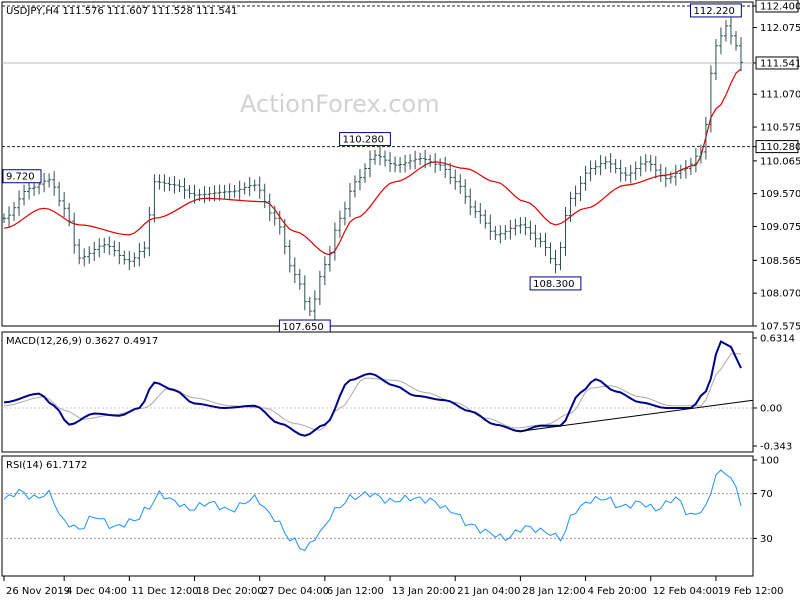 This screenshot has width=800, height=600. Describe the element at coordinates (553, 591) in the screenshot. I see `x-tick-label: 28 Jan 12:00` at that location.